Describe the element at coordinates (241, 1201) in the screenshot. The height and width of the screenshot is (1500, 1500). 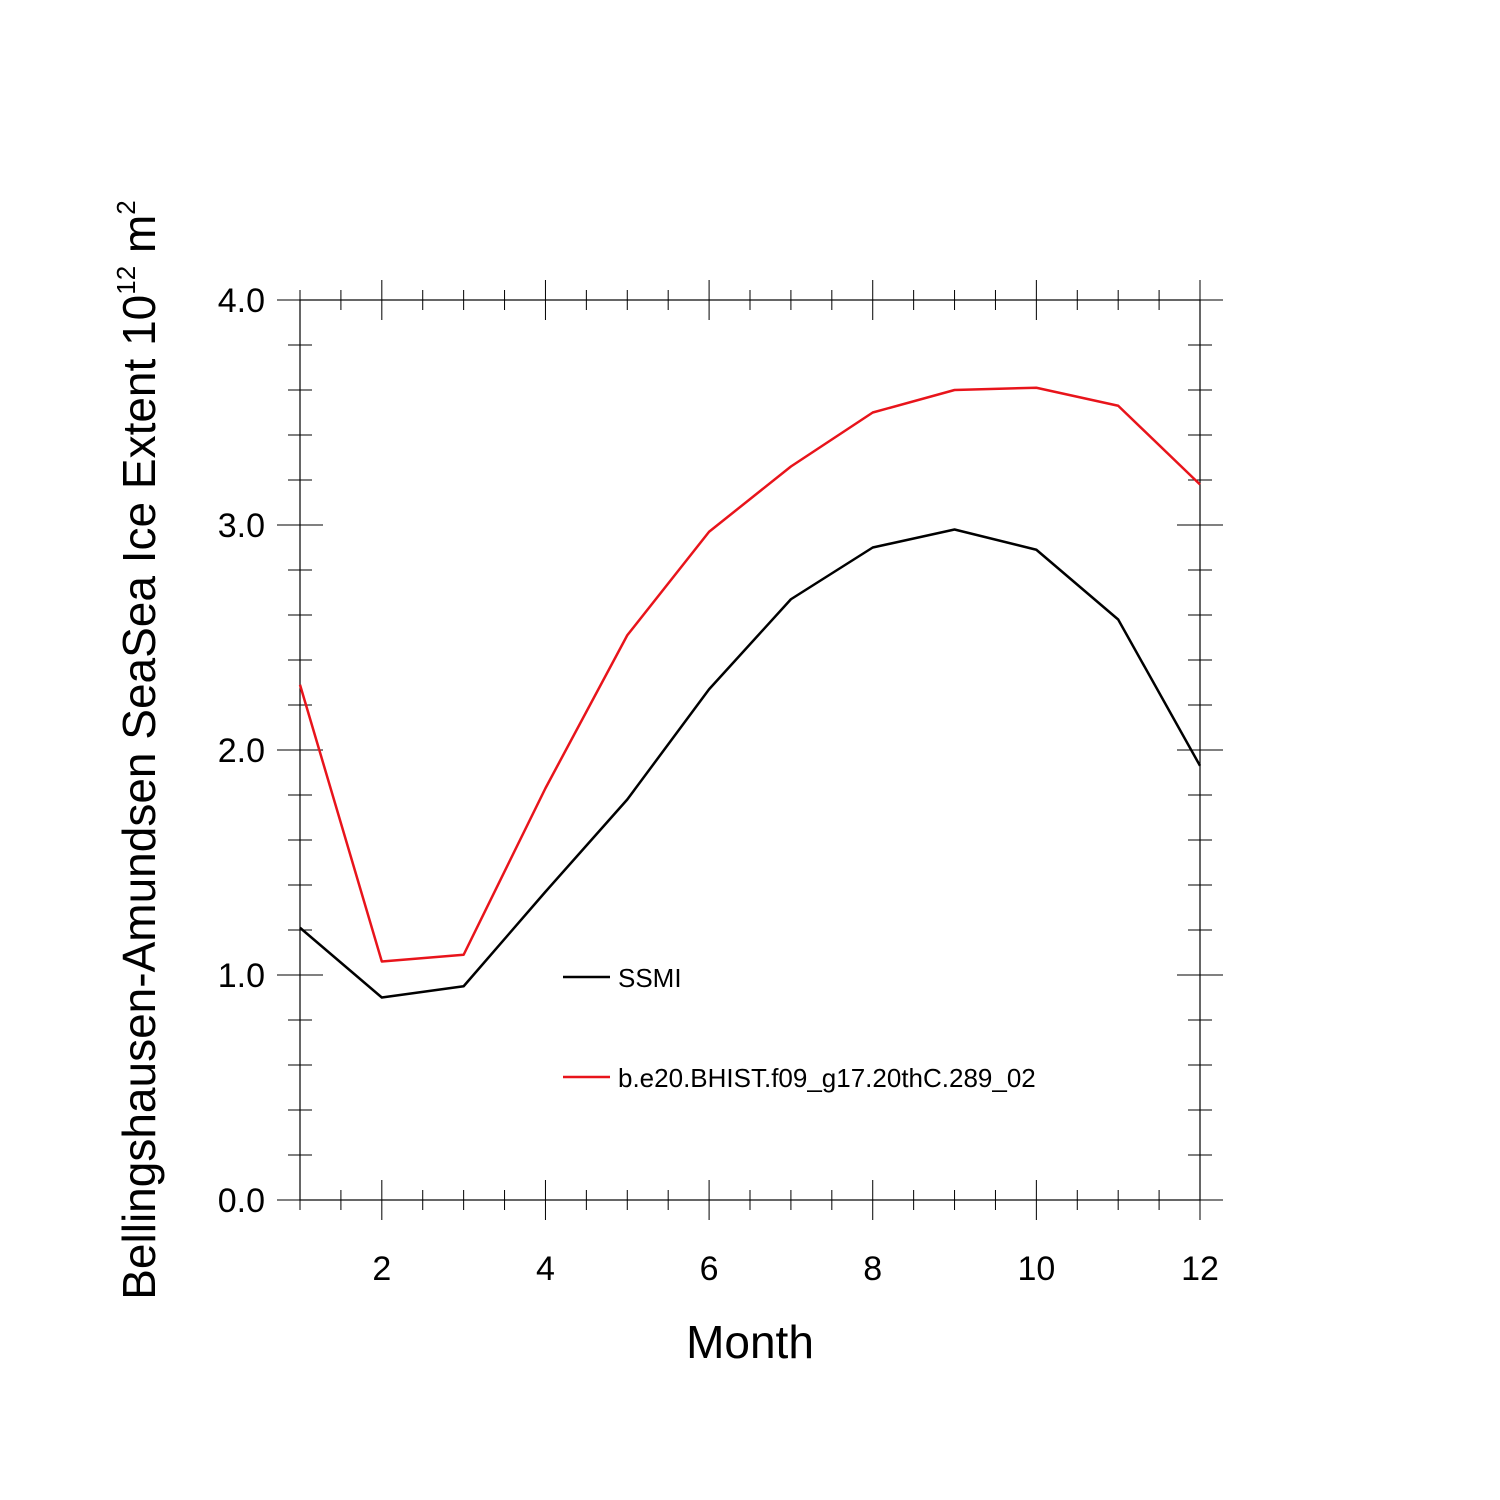
I see `y-tick-label: 0.0` at that location.